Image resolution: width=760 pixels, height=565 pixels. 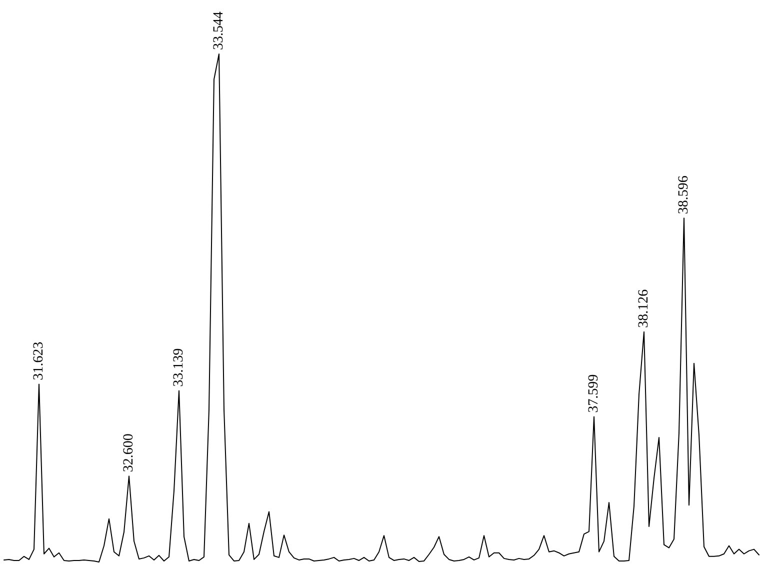 I want to click on annotation: 33.139, so click(x=179, y=367).